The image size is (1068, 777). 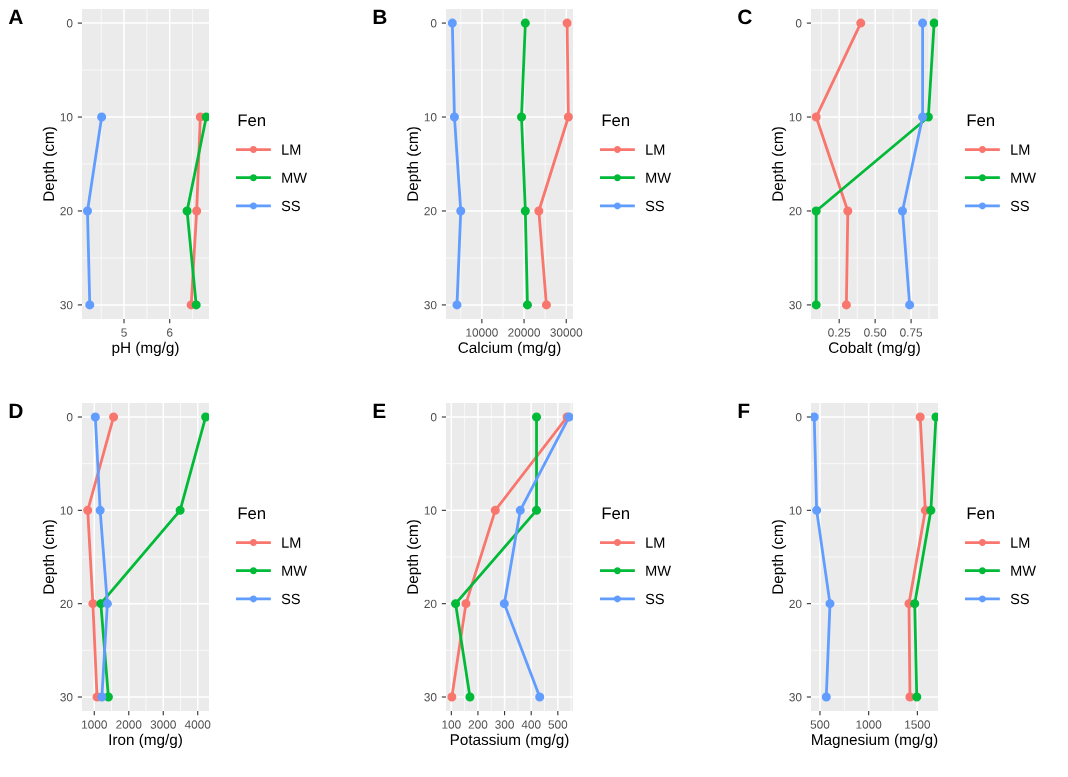 What do you see at coordinates (129, 724) in the screenshot?
I see `x-tick-label: 2000` at bounding box center [129, 724].